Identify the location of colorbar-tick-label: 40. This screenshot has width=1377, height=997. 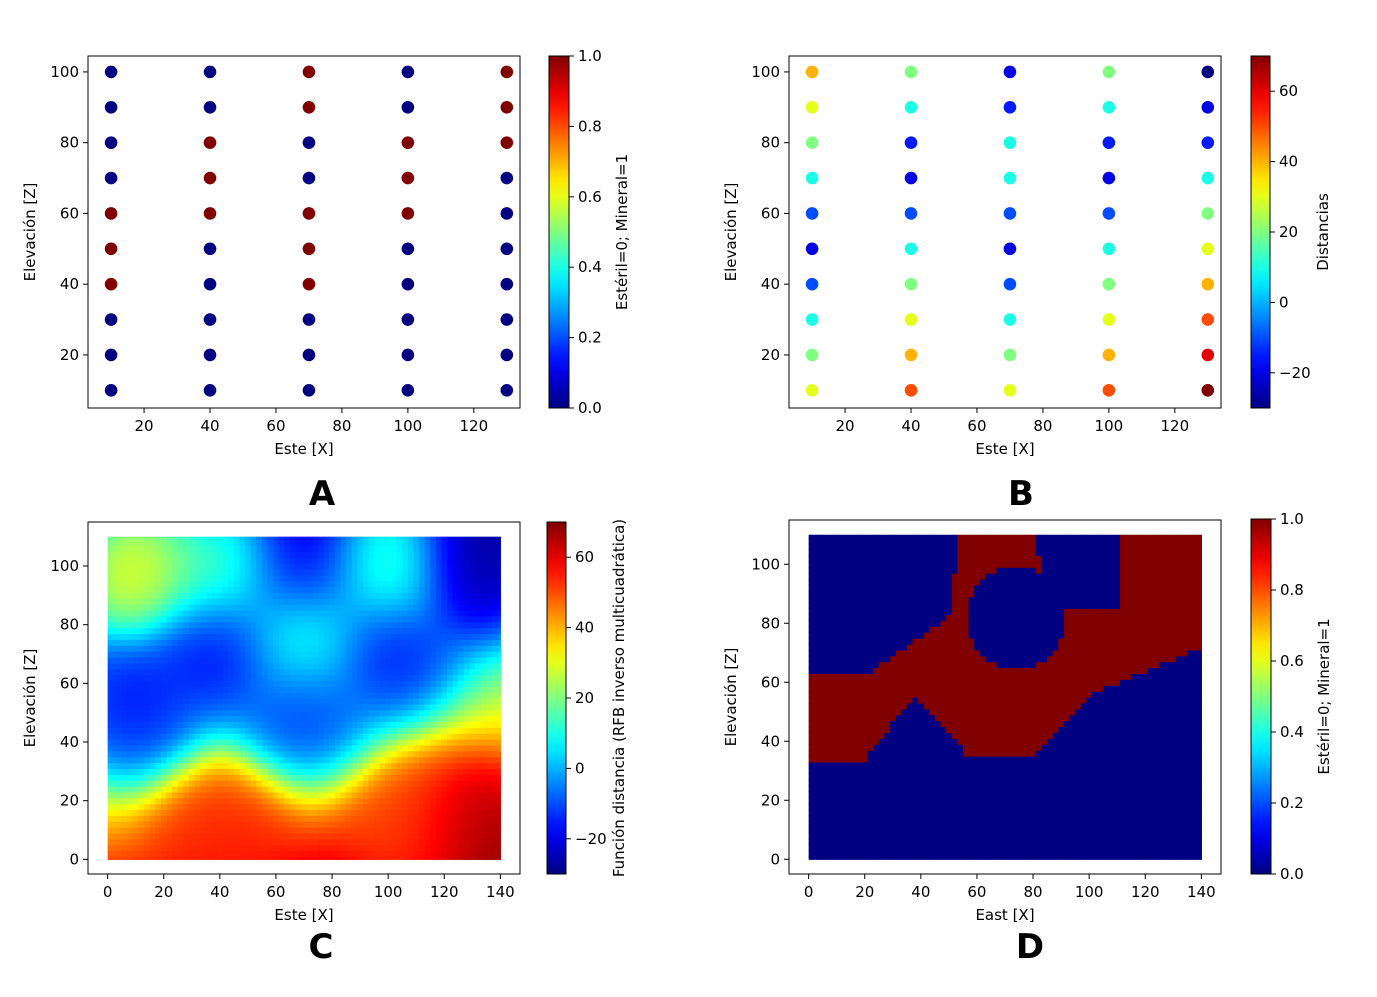
(1288, 162).